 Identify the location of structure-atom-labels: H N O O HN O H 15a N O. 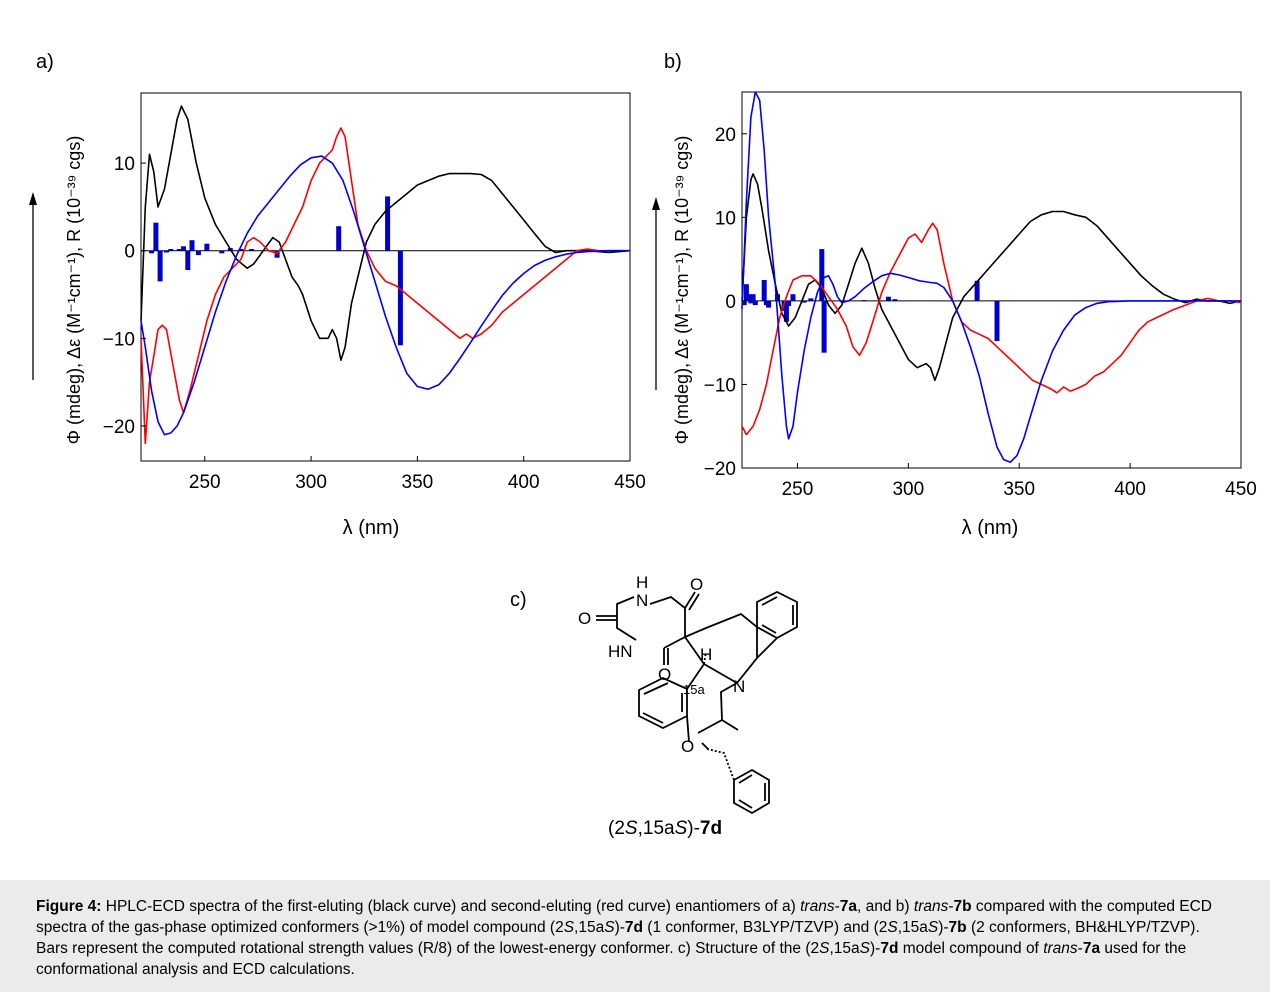
(661, 664).